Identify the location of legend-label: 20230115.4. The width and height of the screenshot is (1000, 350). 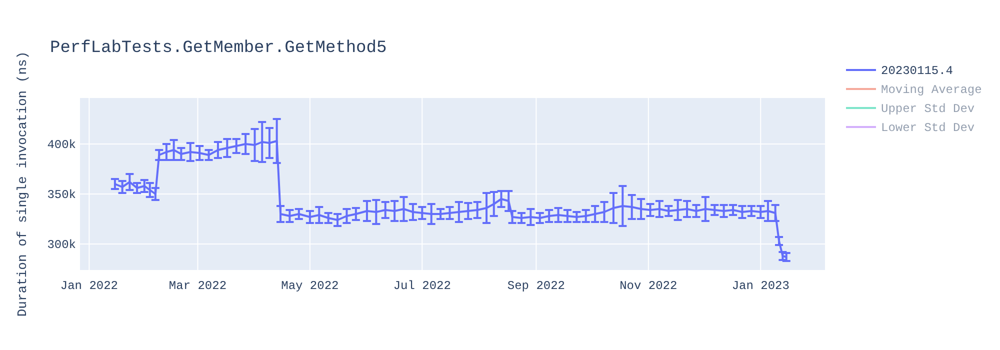
(917, 71).